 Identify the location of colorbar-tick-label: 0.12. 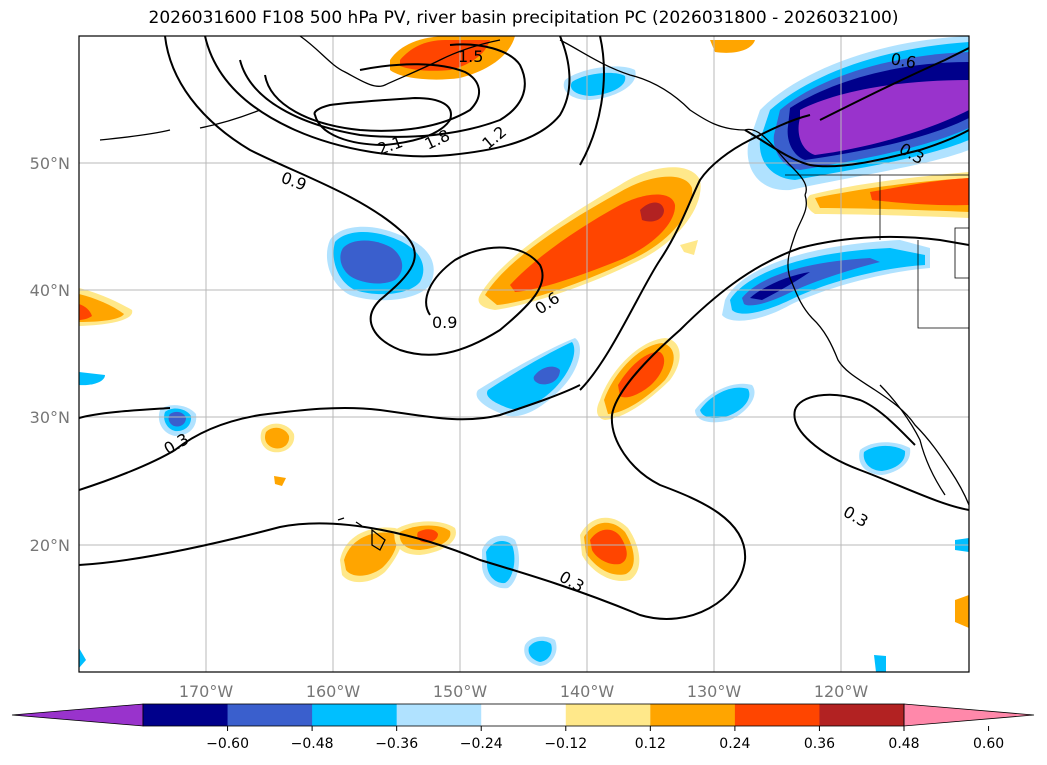
(650, 744).